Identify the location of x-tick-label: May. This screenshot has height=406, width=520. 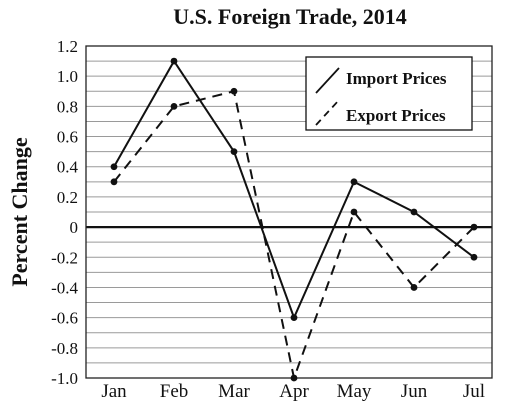
(354, 391).